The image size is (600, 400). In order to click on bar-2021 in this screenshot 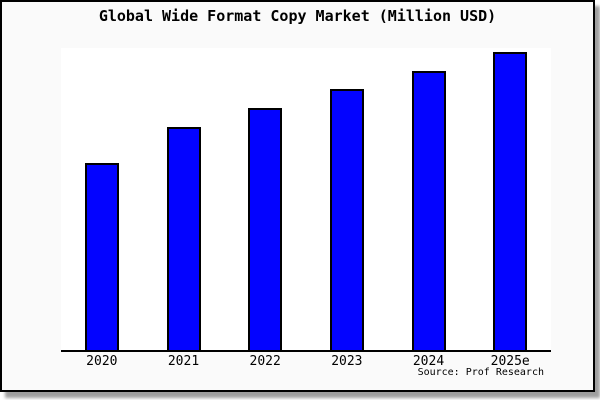, I will do `click(184, 238)`.